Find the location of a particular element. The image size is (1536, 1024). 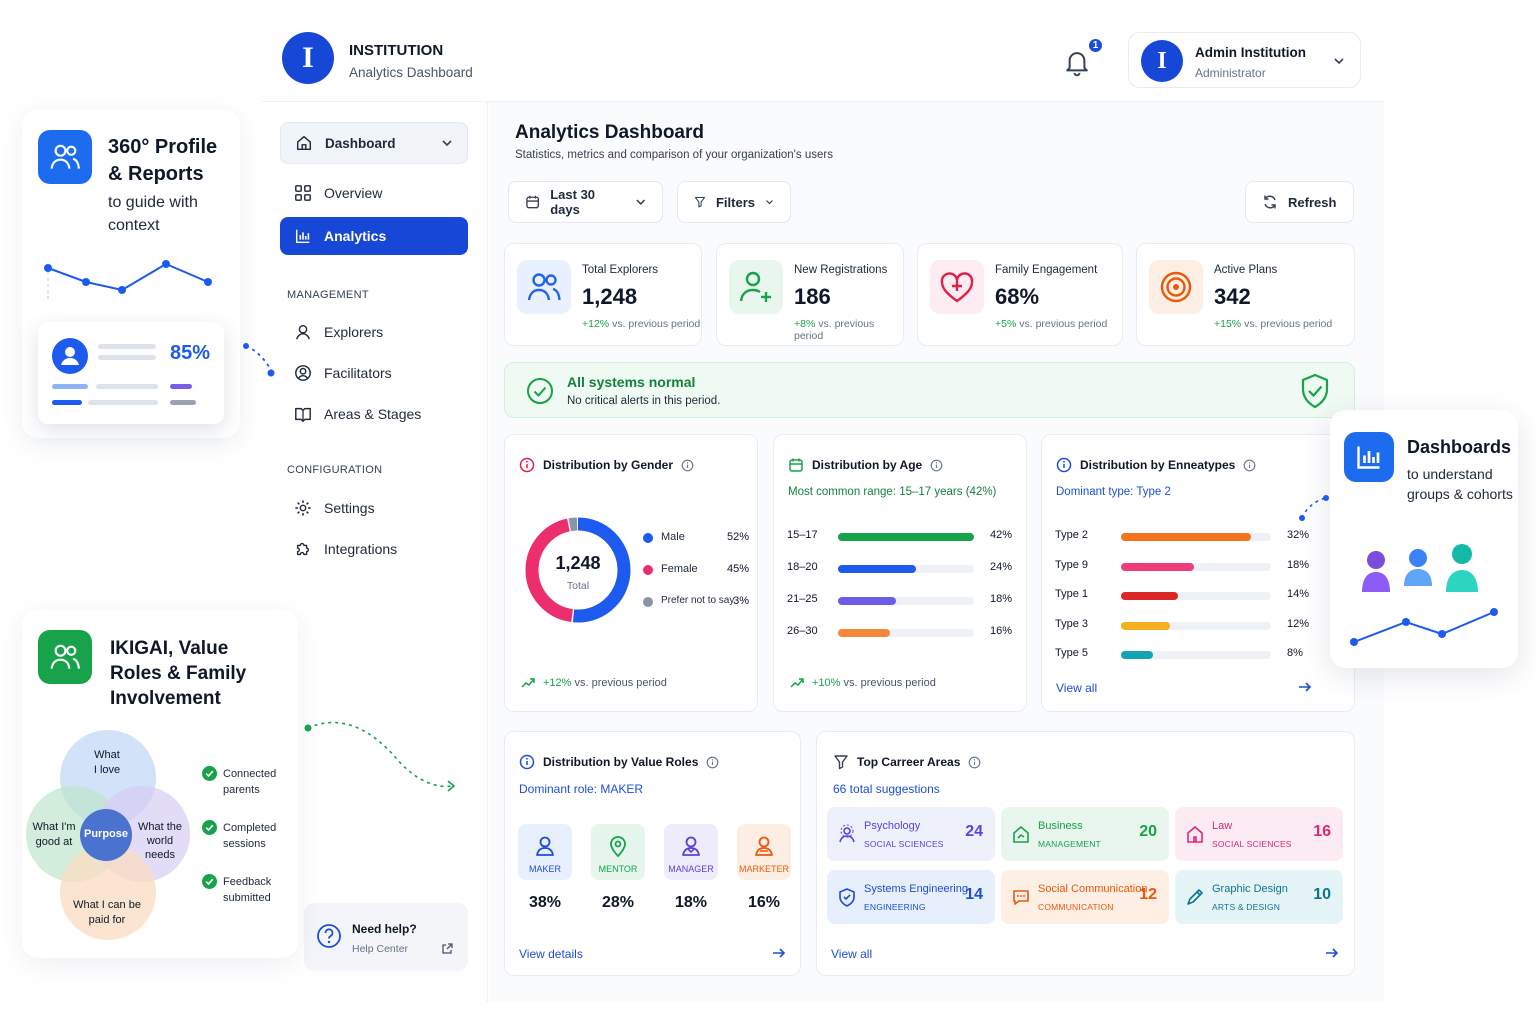

sidebar-item-settings: Settings is located at coordinates (374, 508).